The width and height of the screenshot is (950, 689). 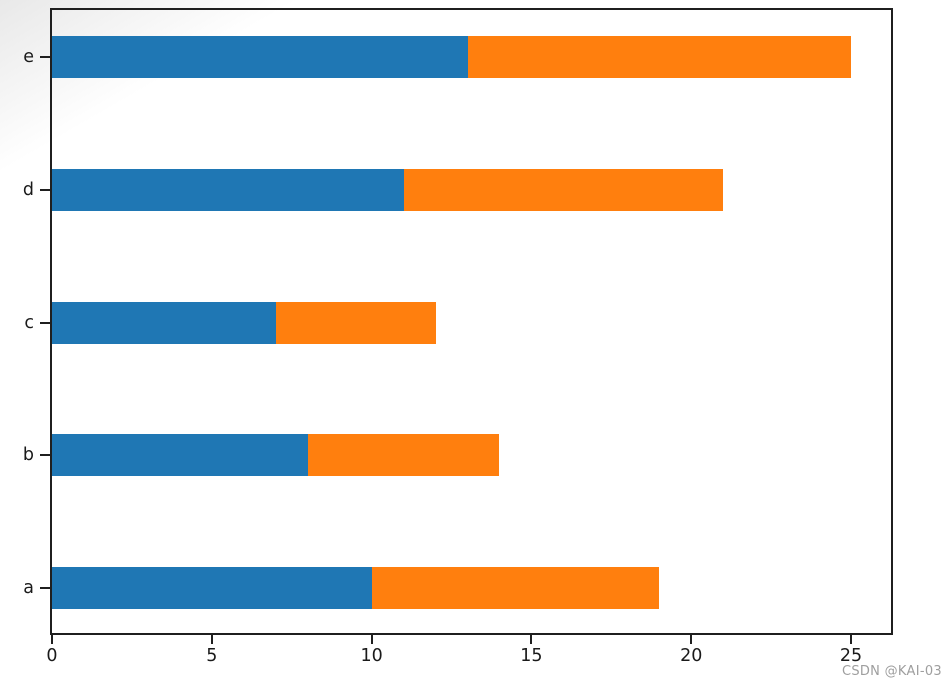 What do you see at coordinates (228, 189) in the screenshot?
I see `bar-segment-series-blue-d` at bounding box center [228, 189].